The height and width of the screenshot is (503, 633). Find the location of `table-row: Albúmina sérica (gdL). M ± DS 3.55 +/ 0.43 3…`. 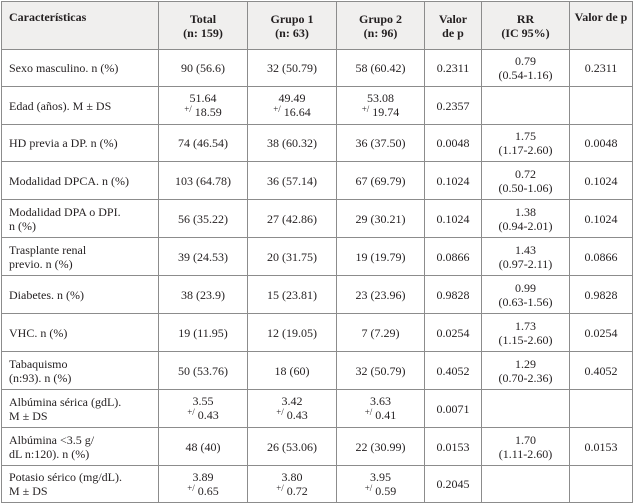

table-row: Albúmina sérica (gdL). M ± DS 3.55 +/ 0.43 3… is located at coordinates (317, 408).